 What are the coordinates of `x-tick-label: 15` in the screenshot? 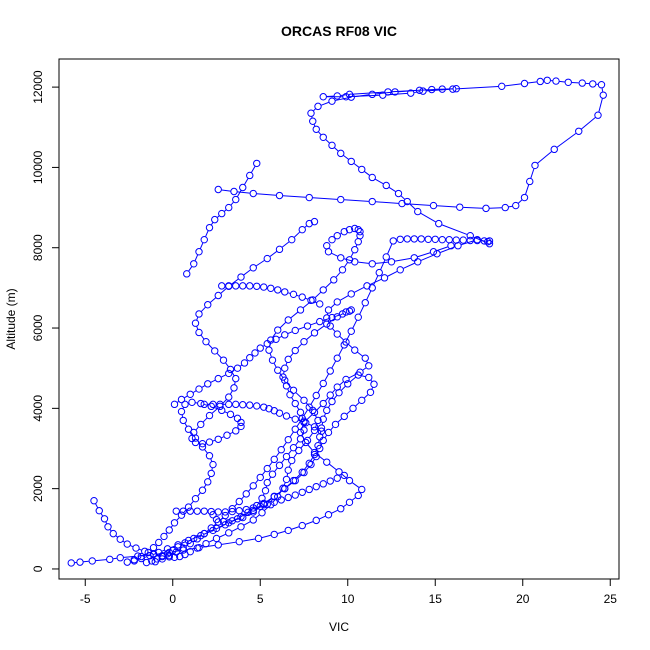 It's located at (436, 599).